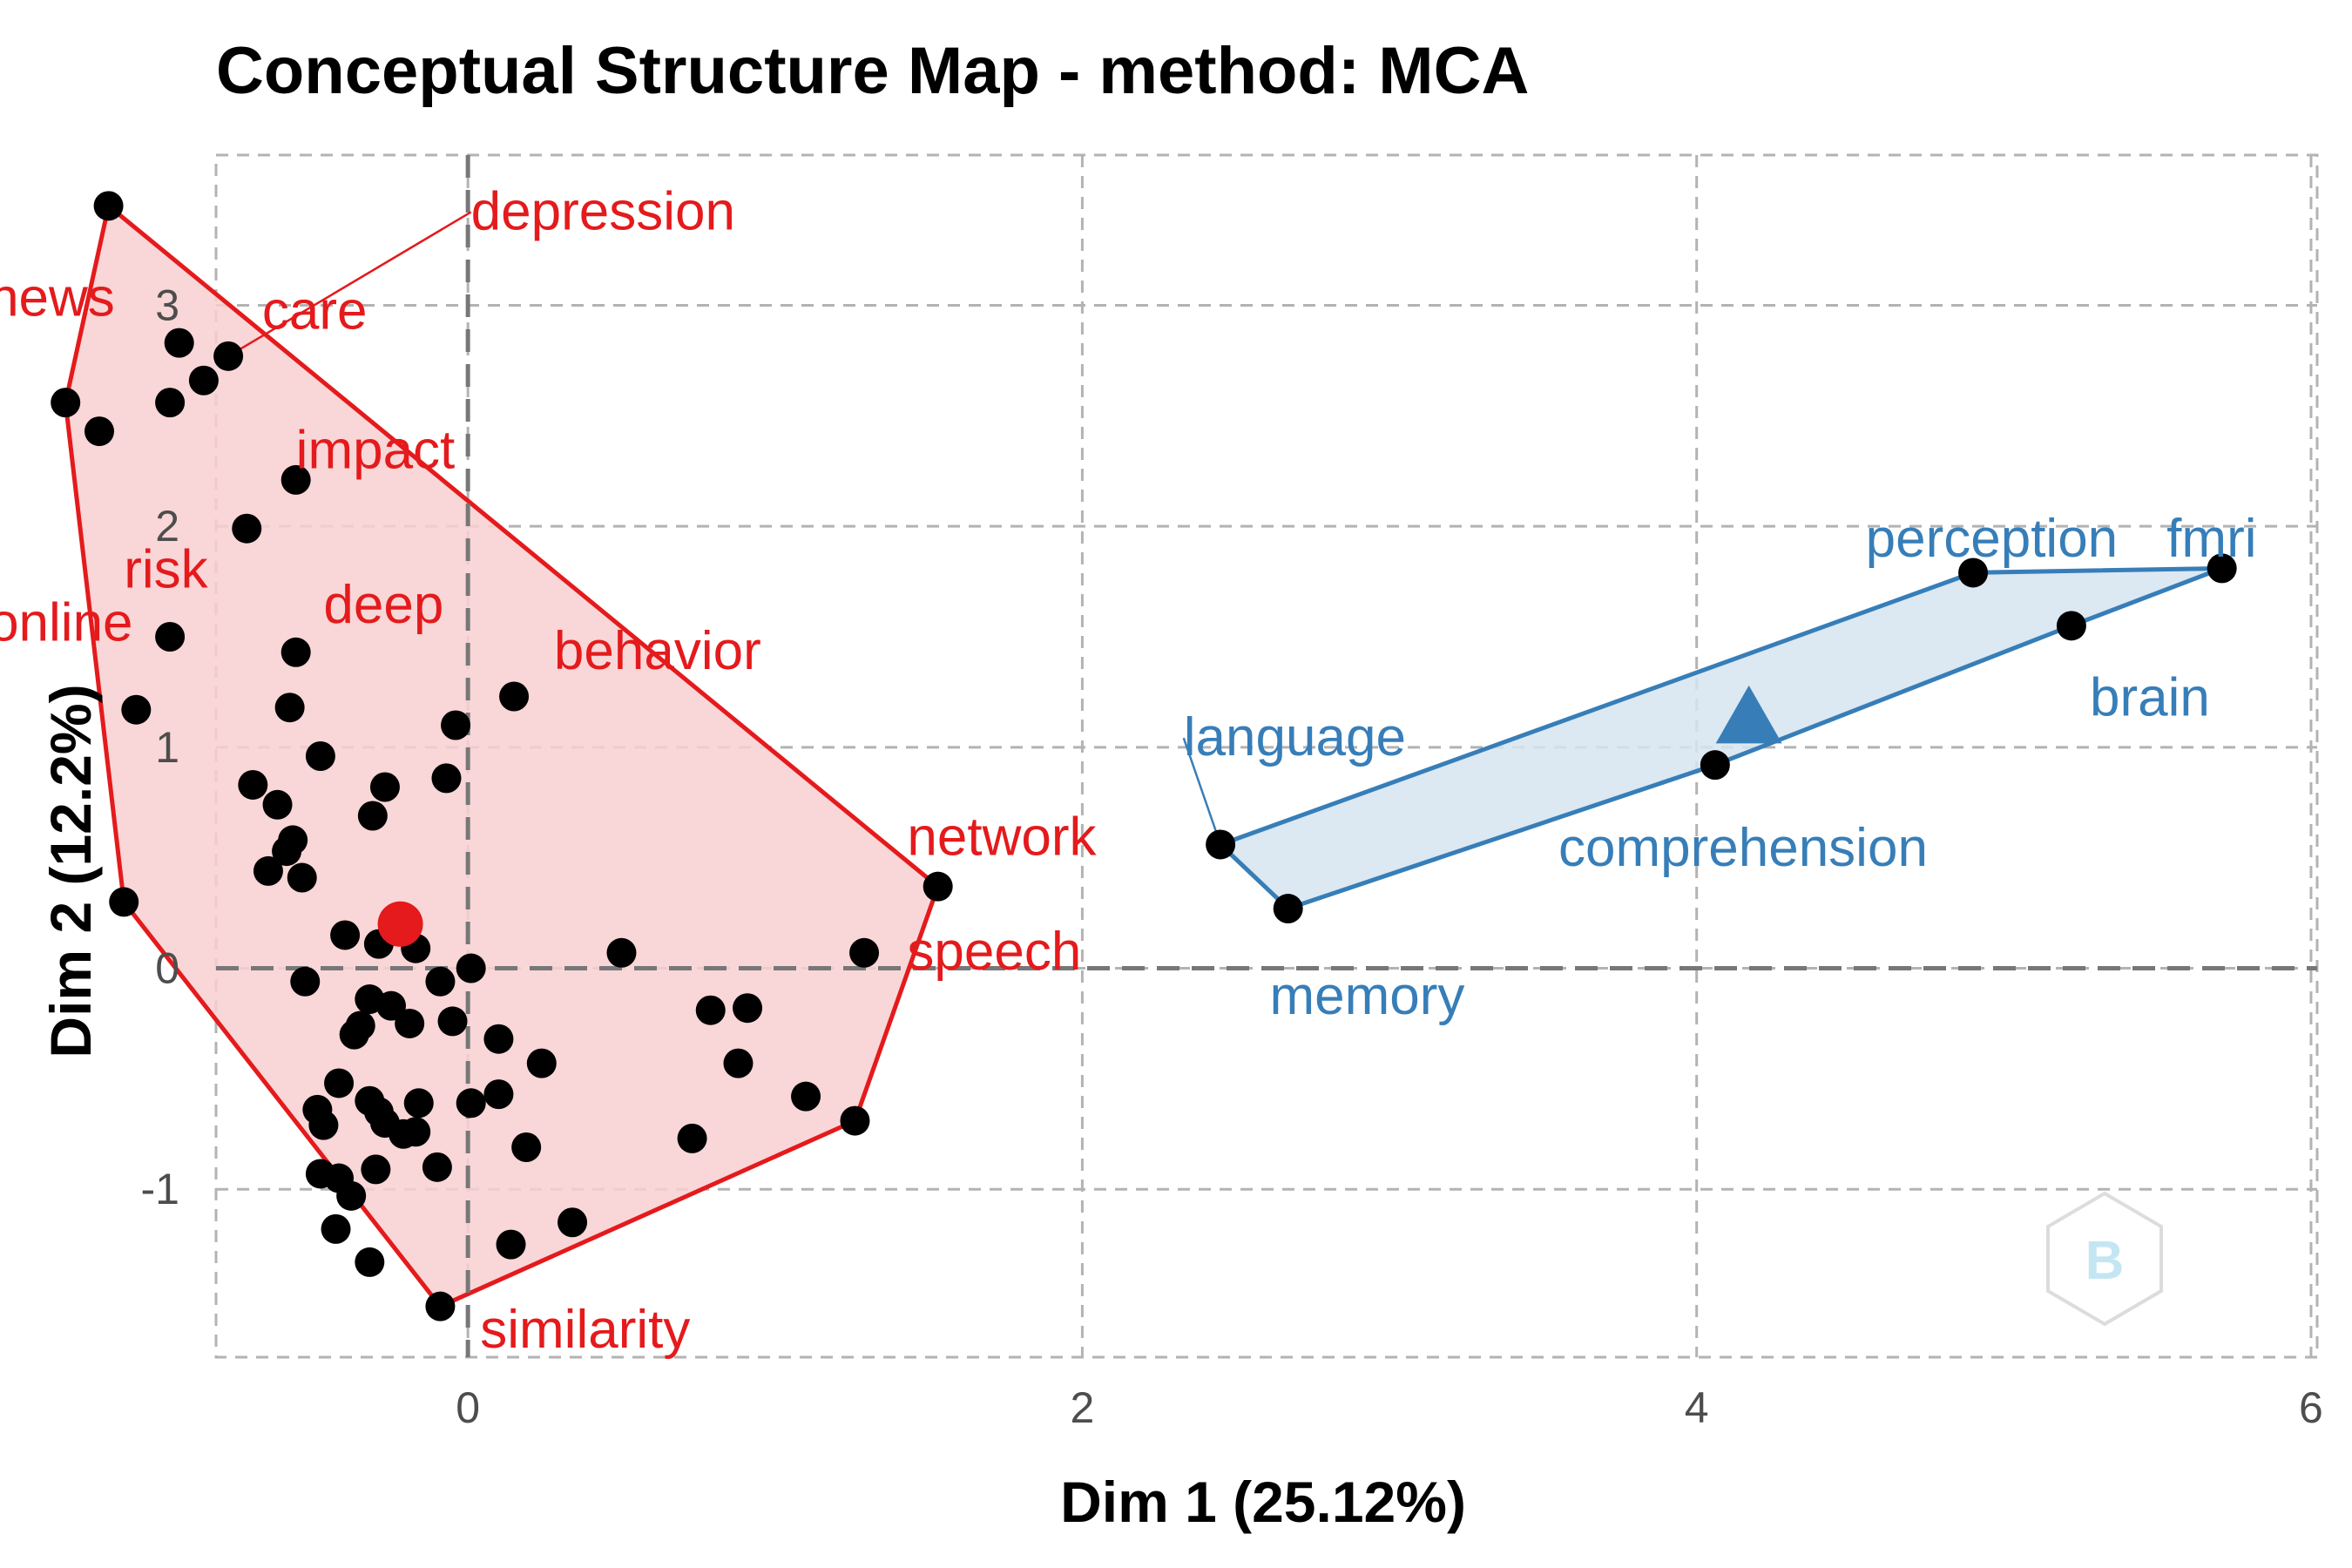 Image resolution: width=2352 pixels, height=1568 pixels. What do you see at coordinates (166, 569) in the screenshot?
I see `point-label: risk` at bounding box center [166, 569].